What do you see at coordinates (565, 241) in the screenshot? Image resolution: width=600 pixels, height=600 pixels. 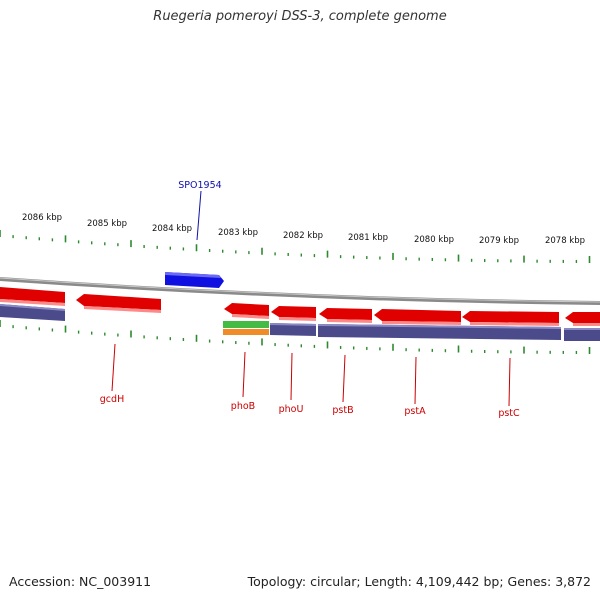 I see `scale-label: 2078 kbp` at bounding box center [565, 241].